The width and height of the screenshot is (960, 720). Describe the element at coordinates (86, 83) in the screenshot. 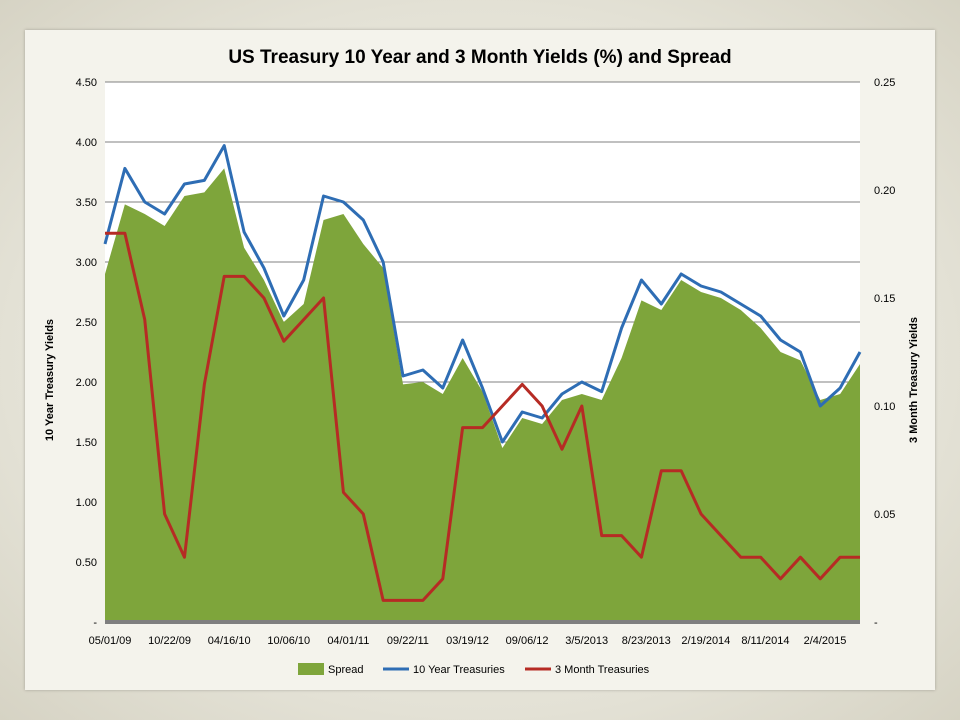

I see `y-tick-left: 4.50` at that location.